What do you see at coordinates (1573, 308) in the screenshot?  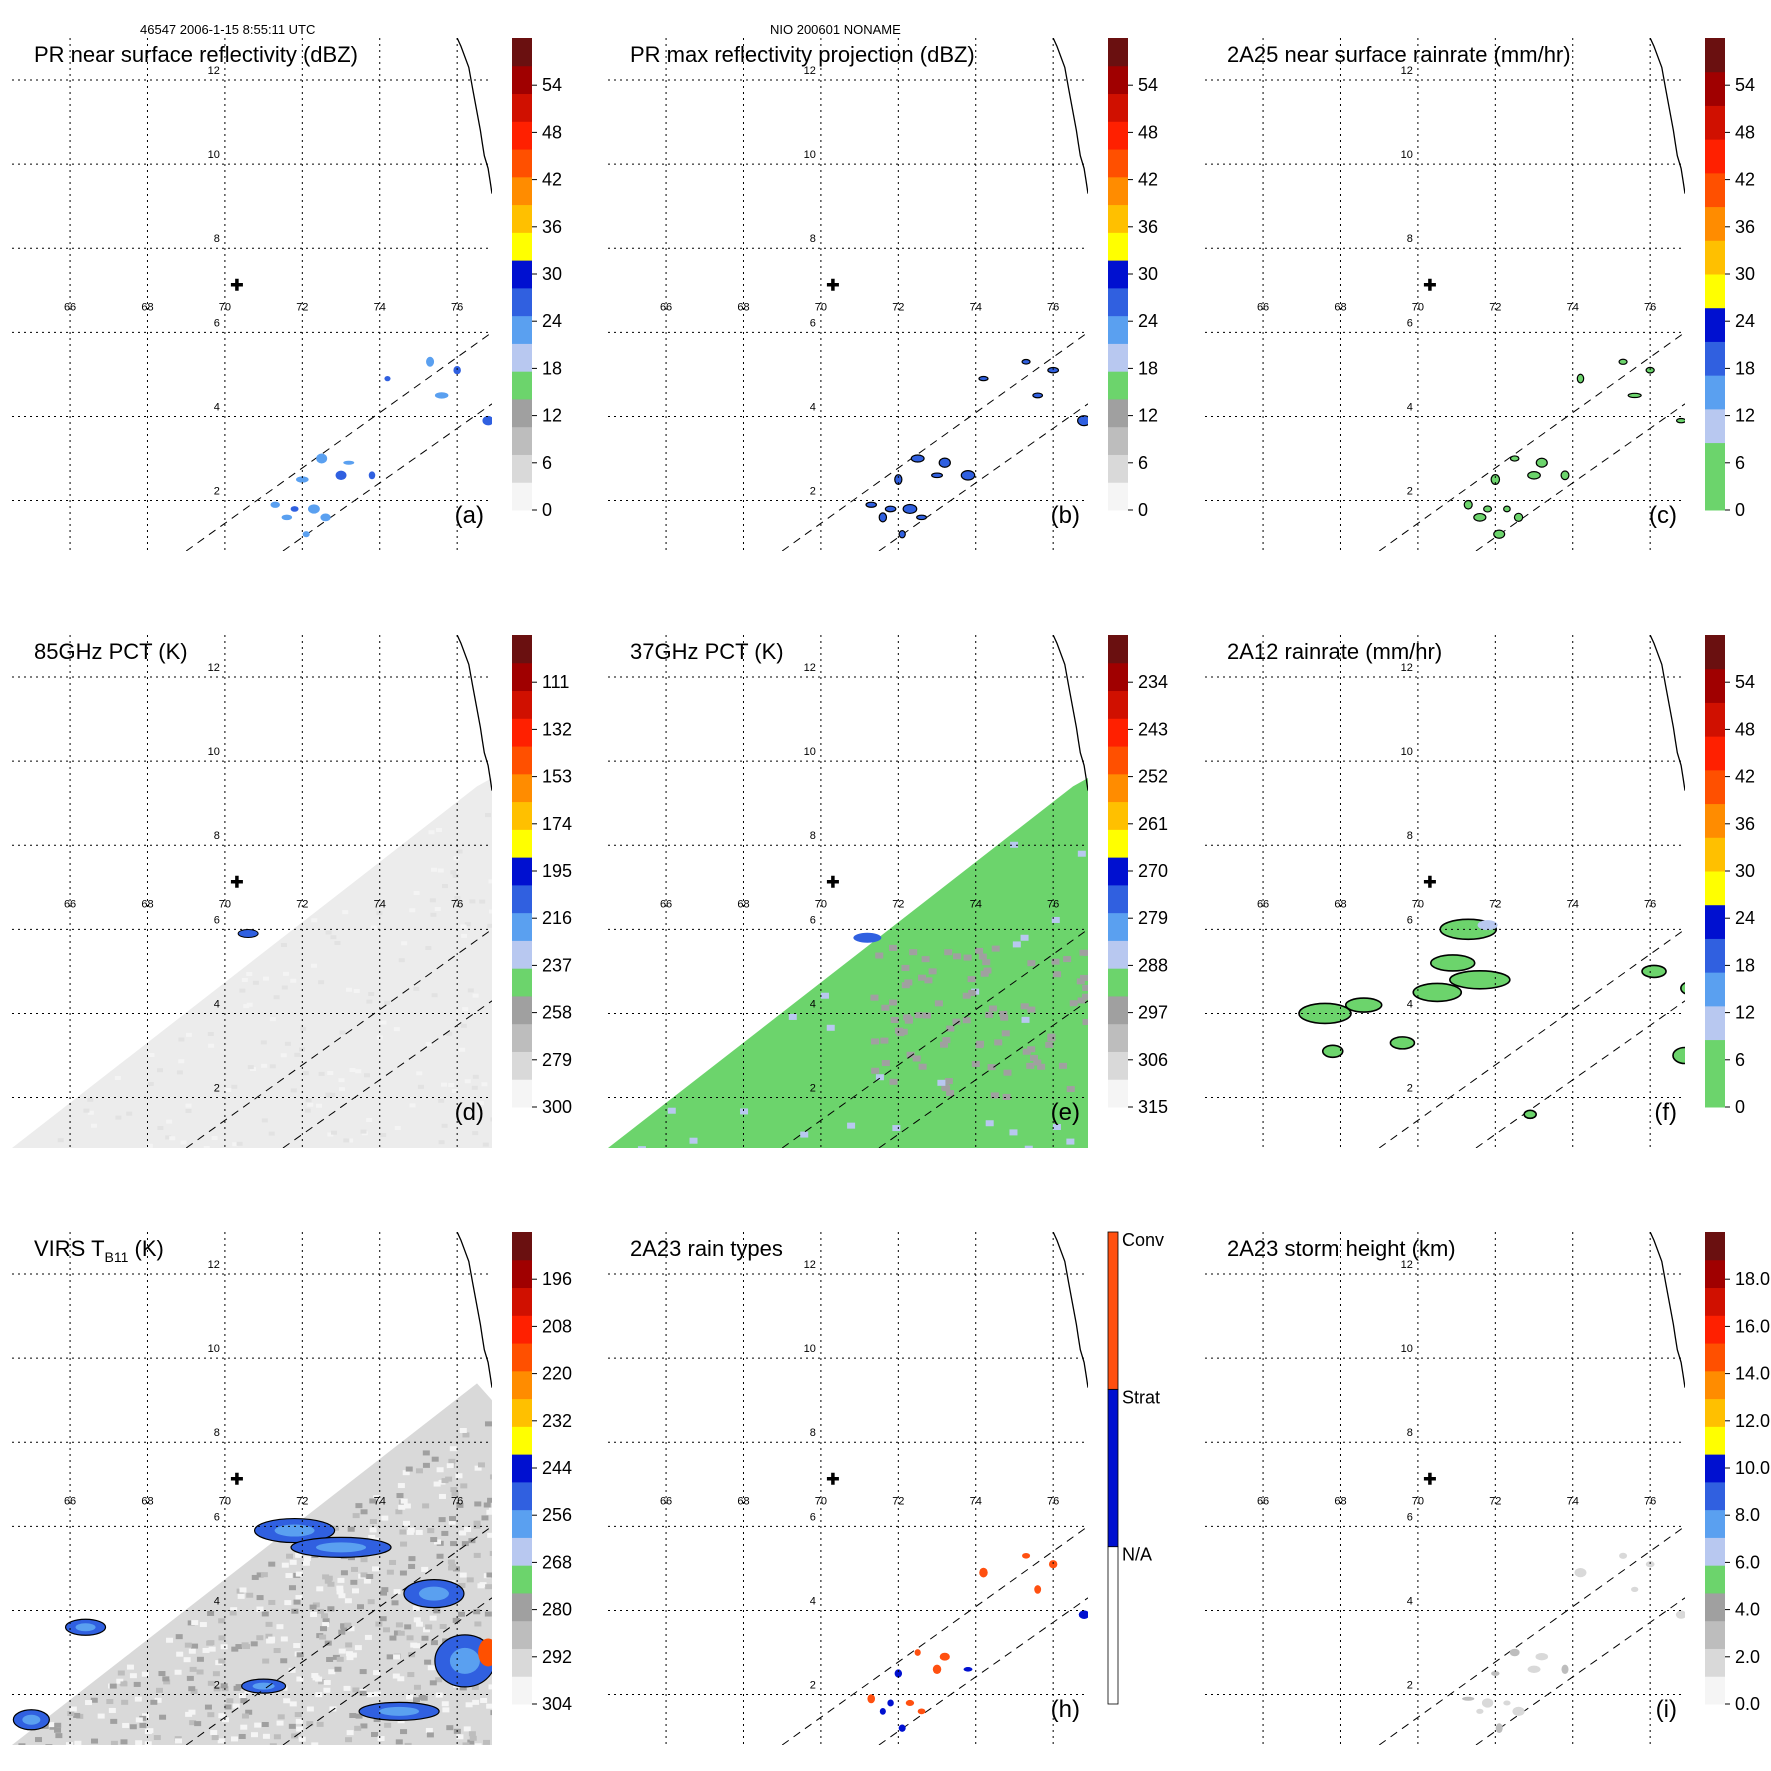 I see `lon-tick-label: 74` at bounding box center [1573, 308].